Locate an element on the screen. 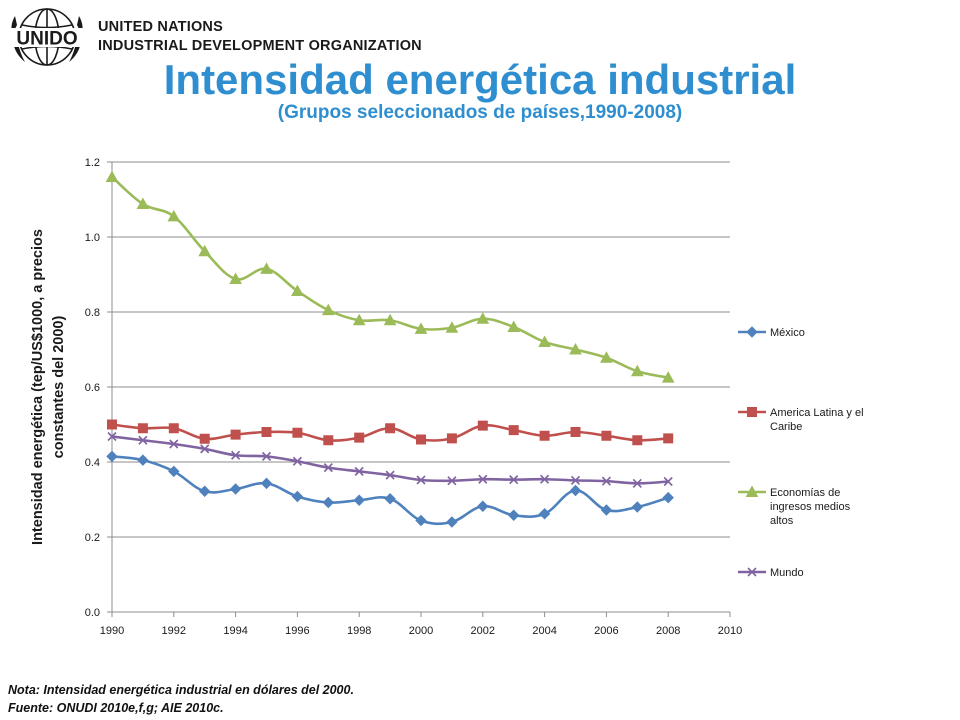 Image resolution: width=960 pixels, height=720 pixels. org-line-1: UNITED NATIONS is located at coordinates (160, 27).